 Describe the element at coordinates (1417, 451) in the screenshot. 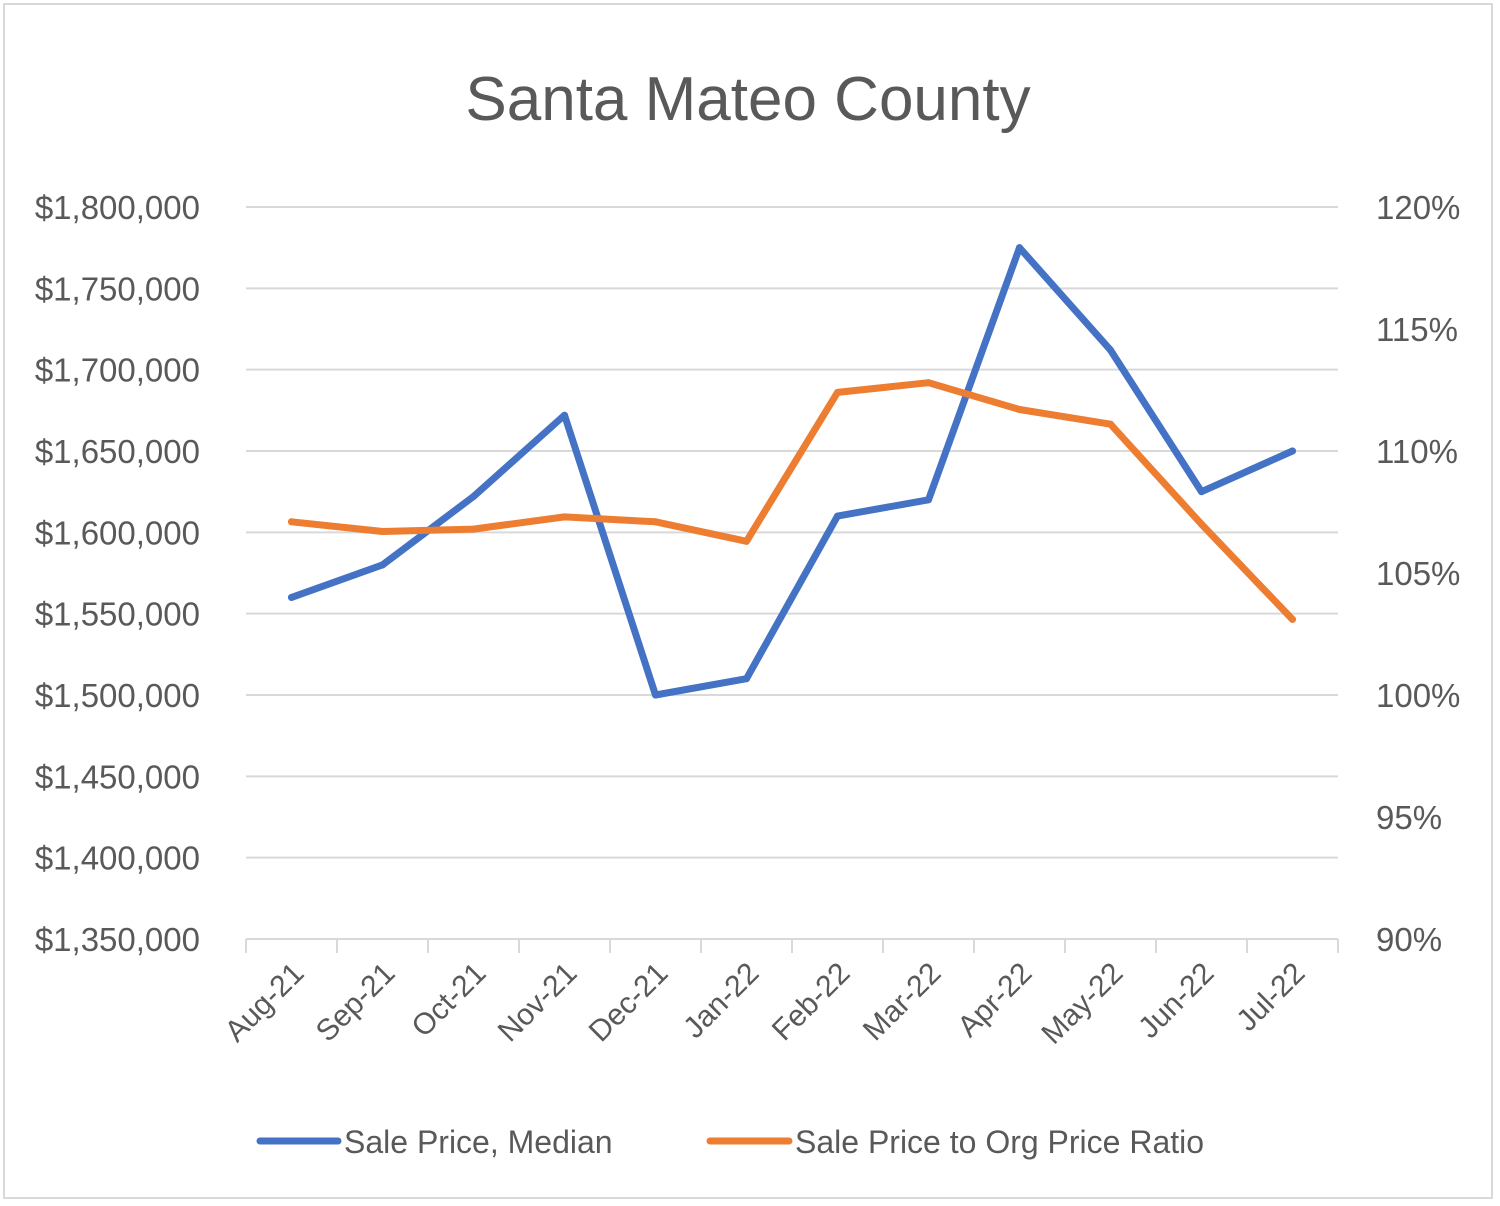

I see `y-right-tick-label: 110%` at that location.